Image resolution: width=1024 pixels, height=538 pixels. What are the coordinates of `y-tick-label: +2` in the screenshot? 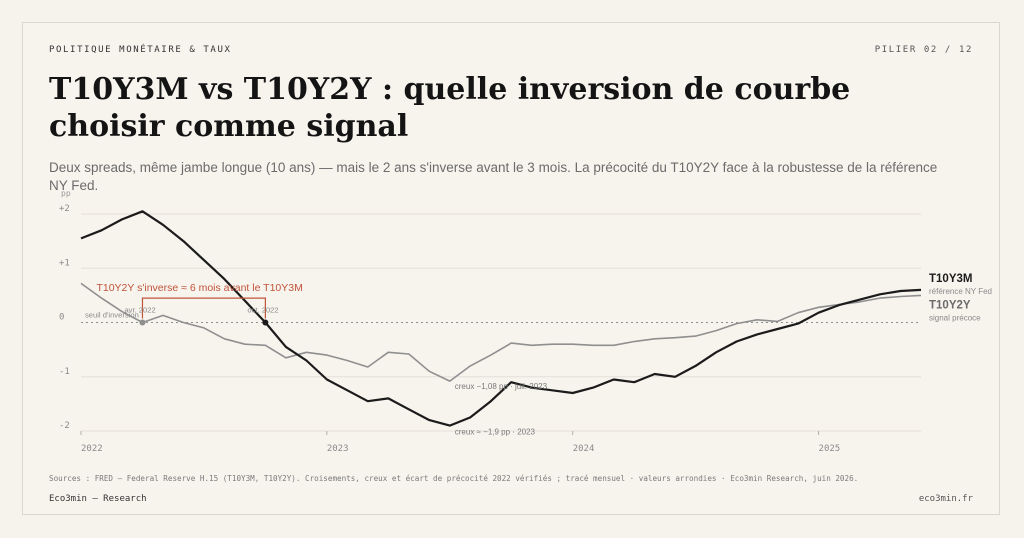 It's located at (64, 209).